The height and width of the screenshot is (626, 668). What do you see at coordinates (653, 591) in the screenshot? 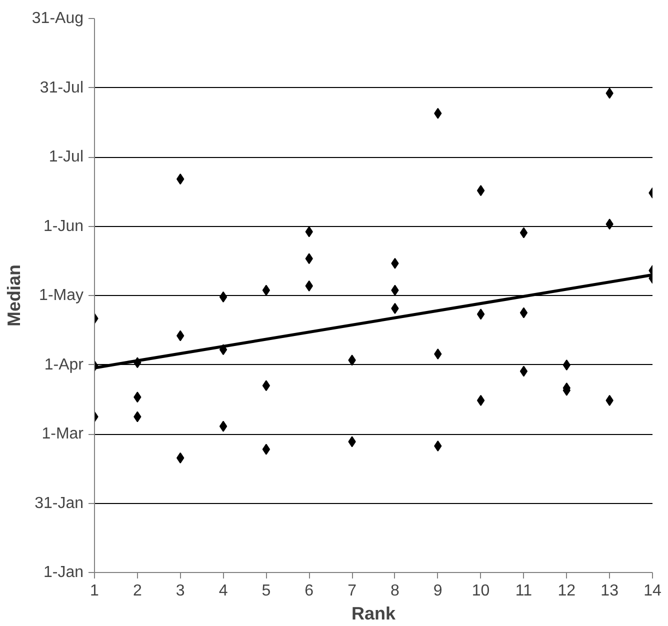
I see `x-tick-label: 14` at bounding box center [653, 591].